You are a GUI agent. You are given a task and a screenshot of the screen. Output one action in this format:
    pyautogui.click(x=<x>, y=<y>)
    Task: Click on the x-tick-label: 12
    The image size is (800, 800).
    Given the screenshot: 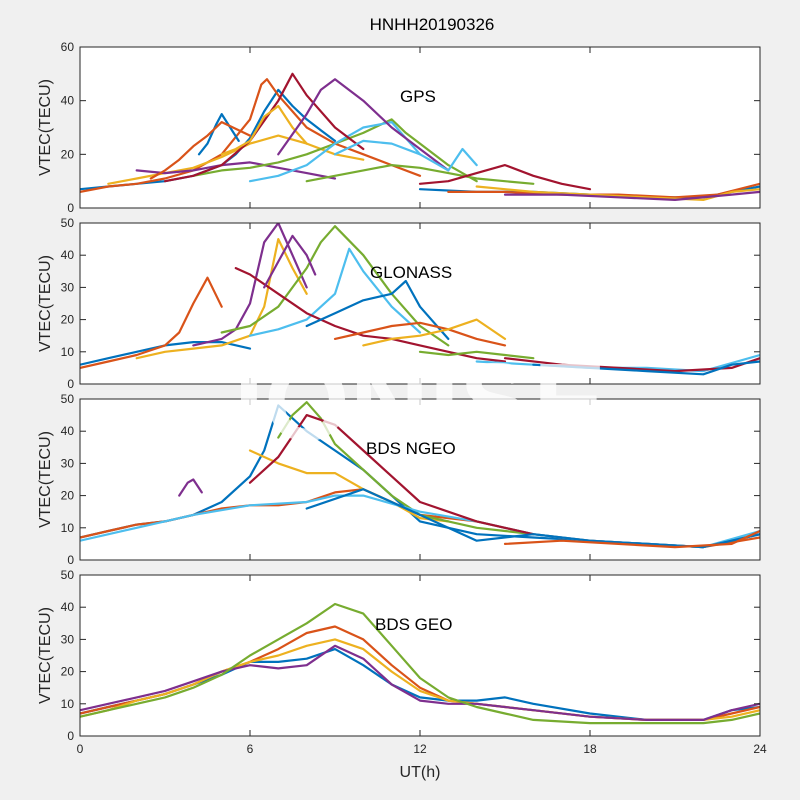 What is the action you would take?
    pyautogui.click(x=420, y=749)
    